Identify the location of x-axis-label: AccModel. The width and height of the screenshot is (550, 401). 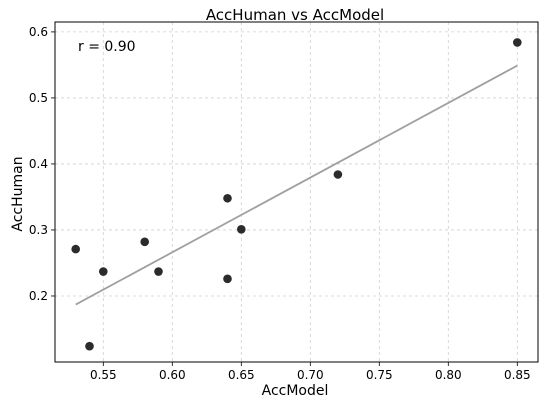
(295, 391).